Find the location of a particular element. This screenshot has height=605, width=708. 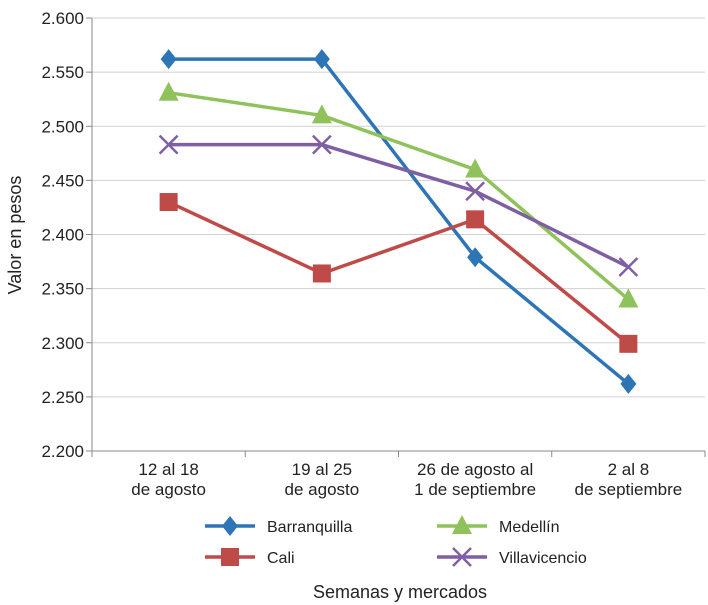

x-axis-title: Semanas y mercados is located at coordinates (400, 592).